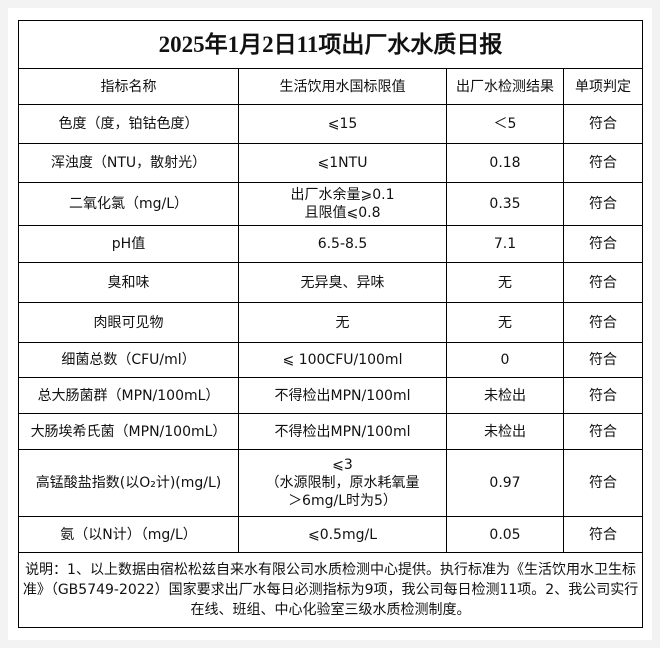 This screenshot has width=660, height=648. I want to click on cell-limit: ⩽1NTU, so click(342, 163).